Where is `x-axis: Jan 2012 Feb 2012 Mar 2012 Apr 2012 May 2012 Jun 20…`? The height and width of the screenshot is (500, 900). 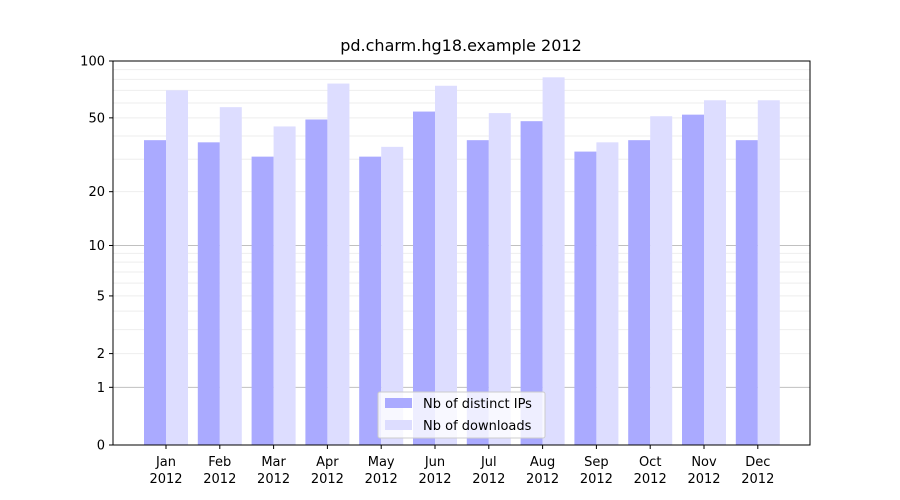
x-axis: Jan 2012 Feb 2012 Mar 2012 Apr 2012 May 2012 Jun 20… is located at coordinates (461, 466).